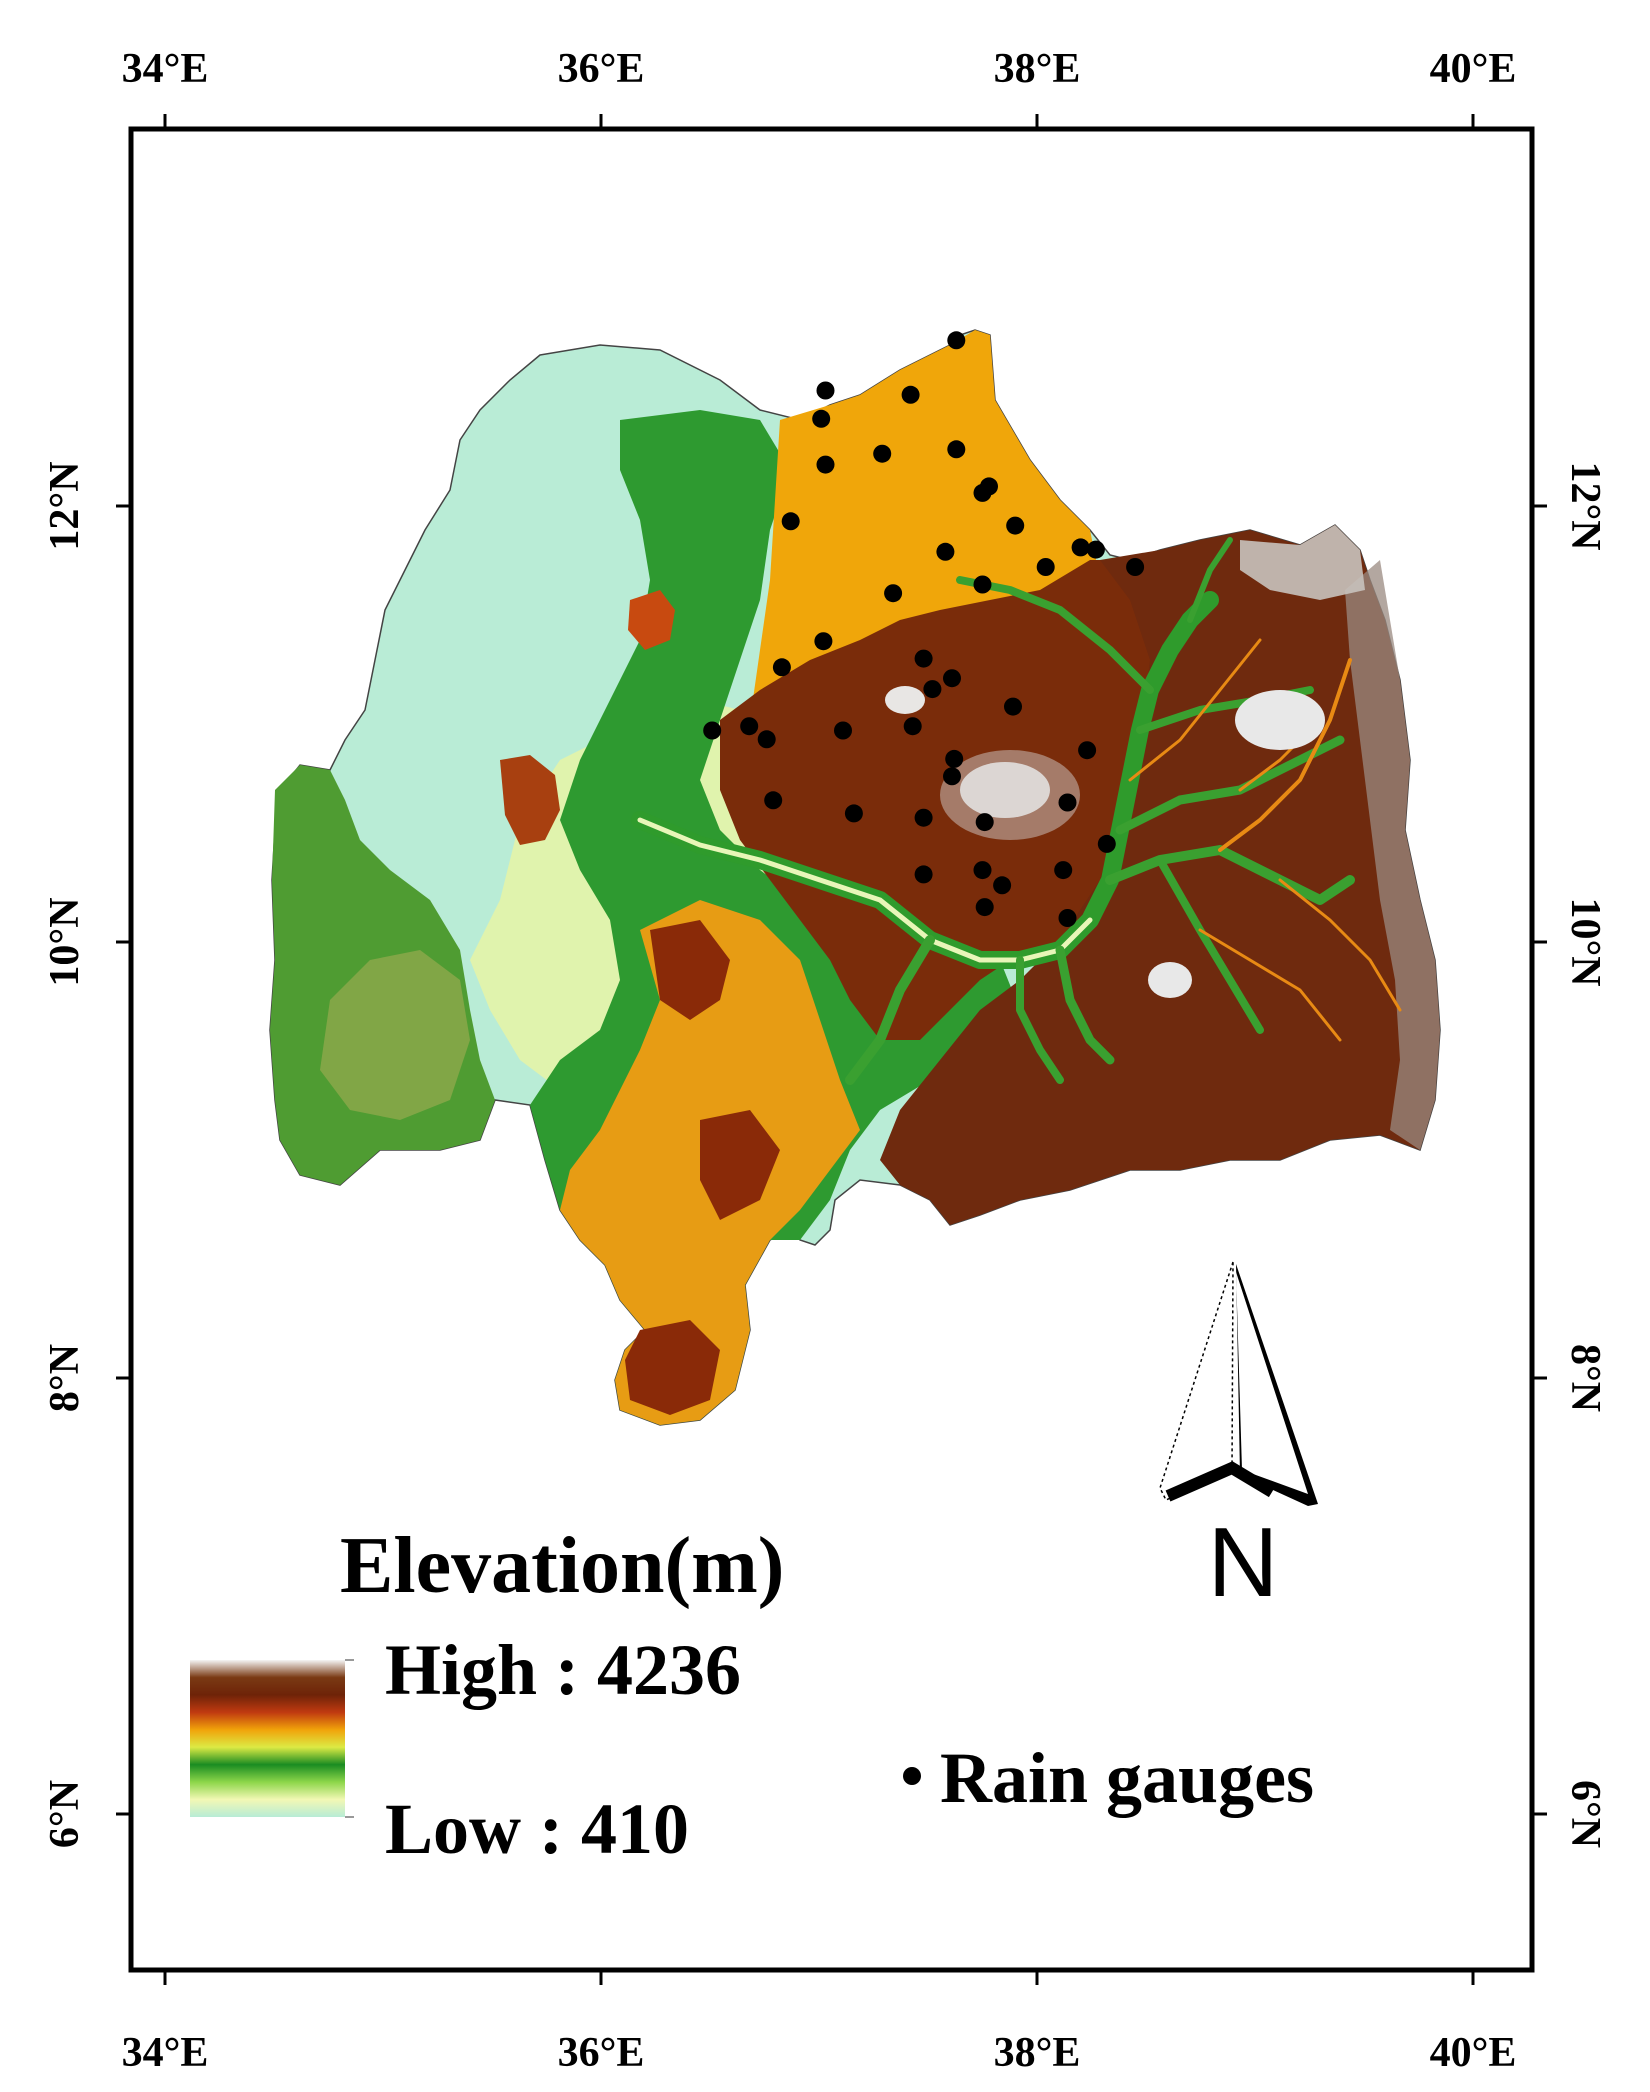  Describe the element at coordinates (1585, 941) in the screenshot. I see `right-tick-10n: 10°N` at that location.